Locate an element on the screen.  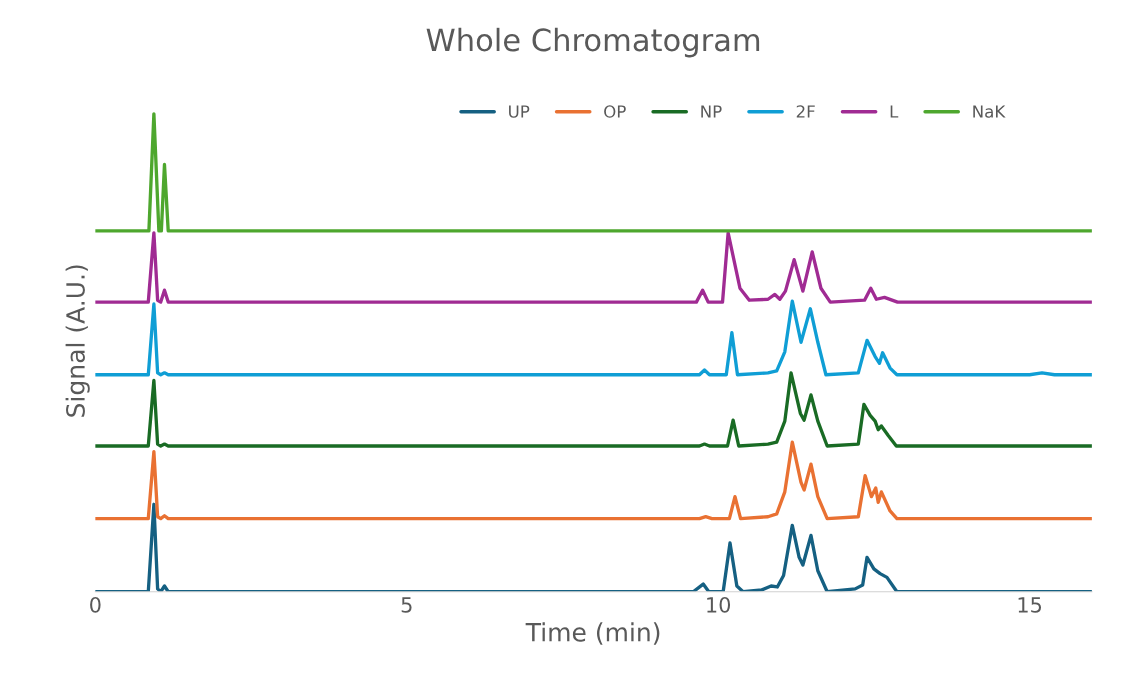
legend-label: 2F is located at coordinates (805, 111).